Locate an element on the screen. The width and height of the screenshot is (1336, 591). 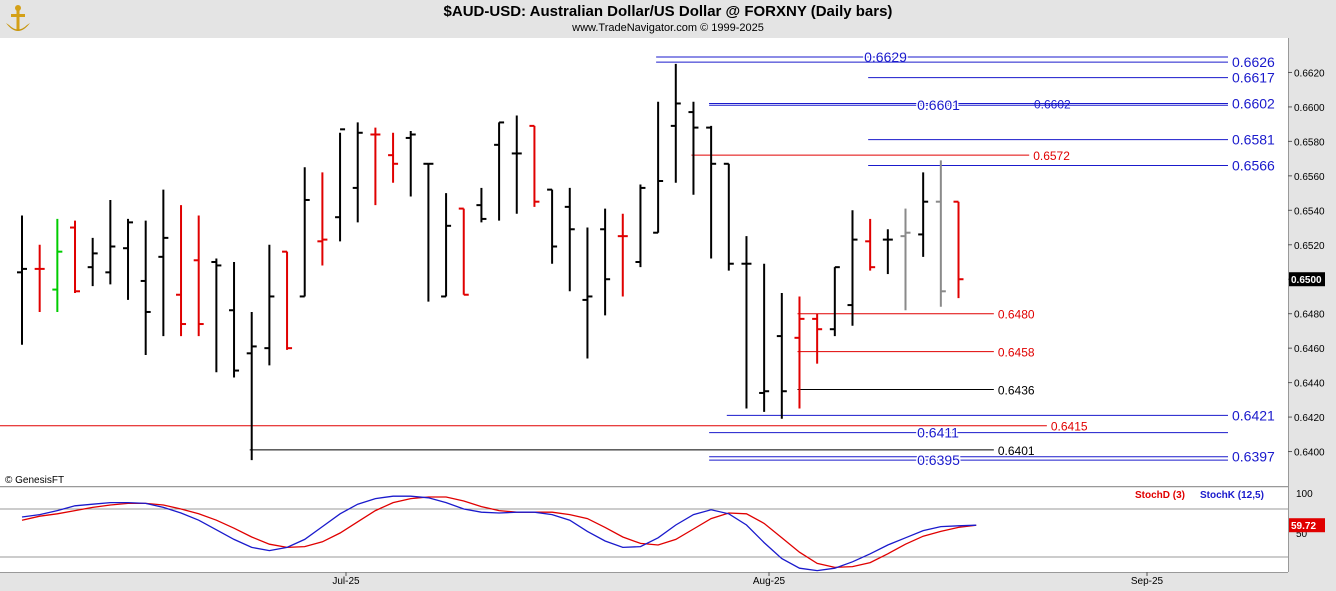
price-level-label: 0.6617 is located at coordinates (1253, 78).